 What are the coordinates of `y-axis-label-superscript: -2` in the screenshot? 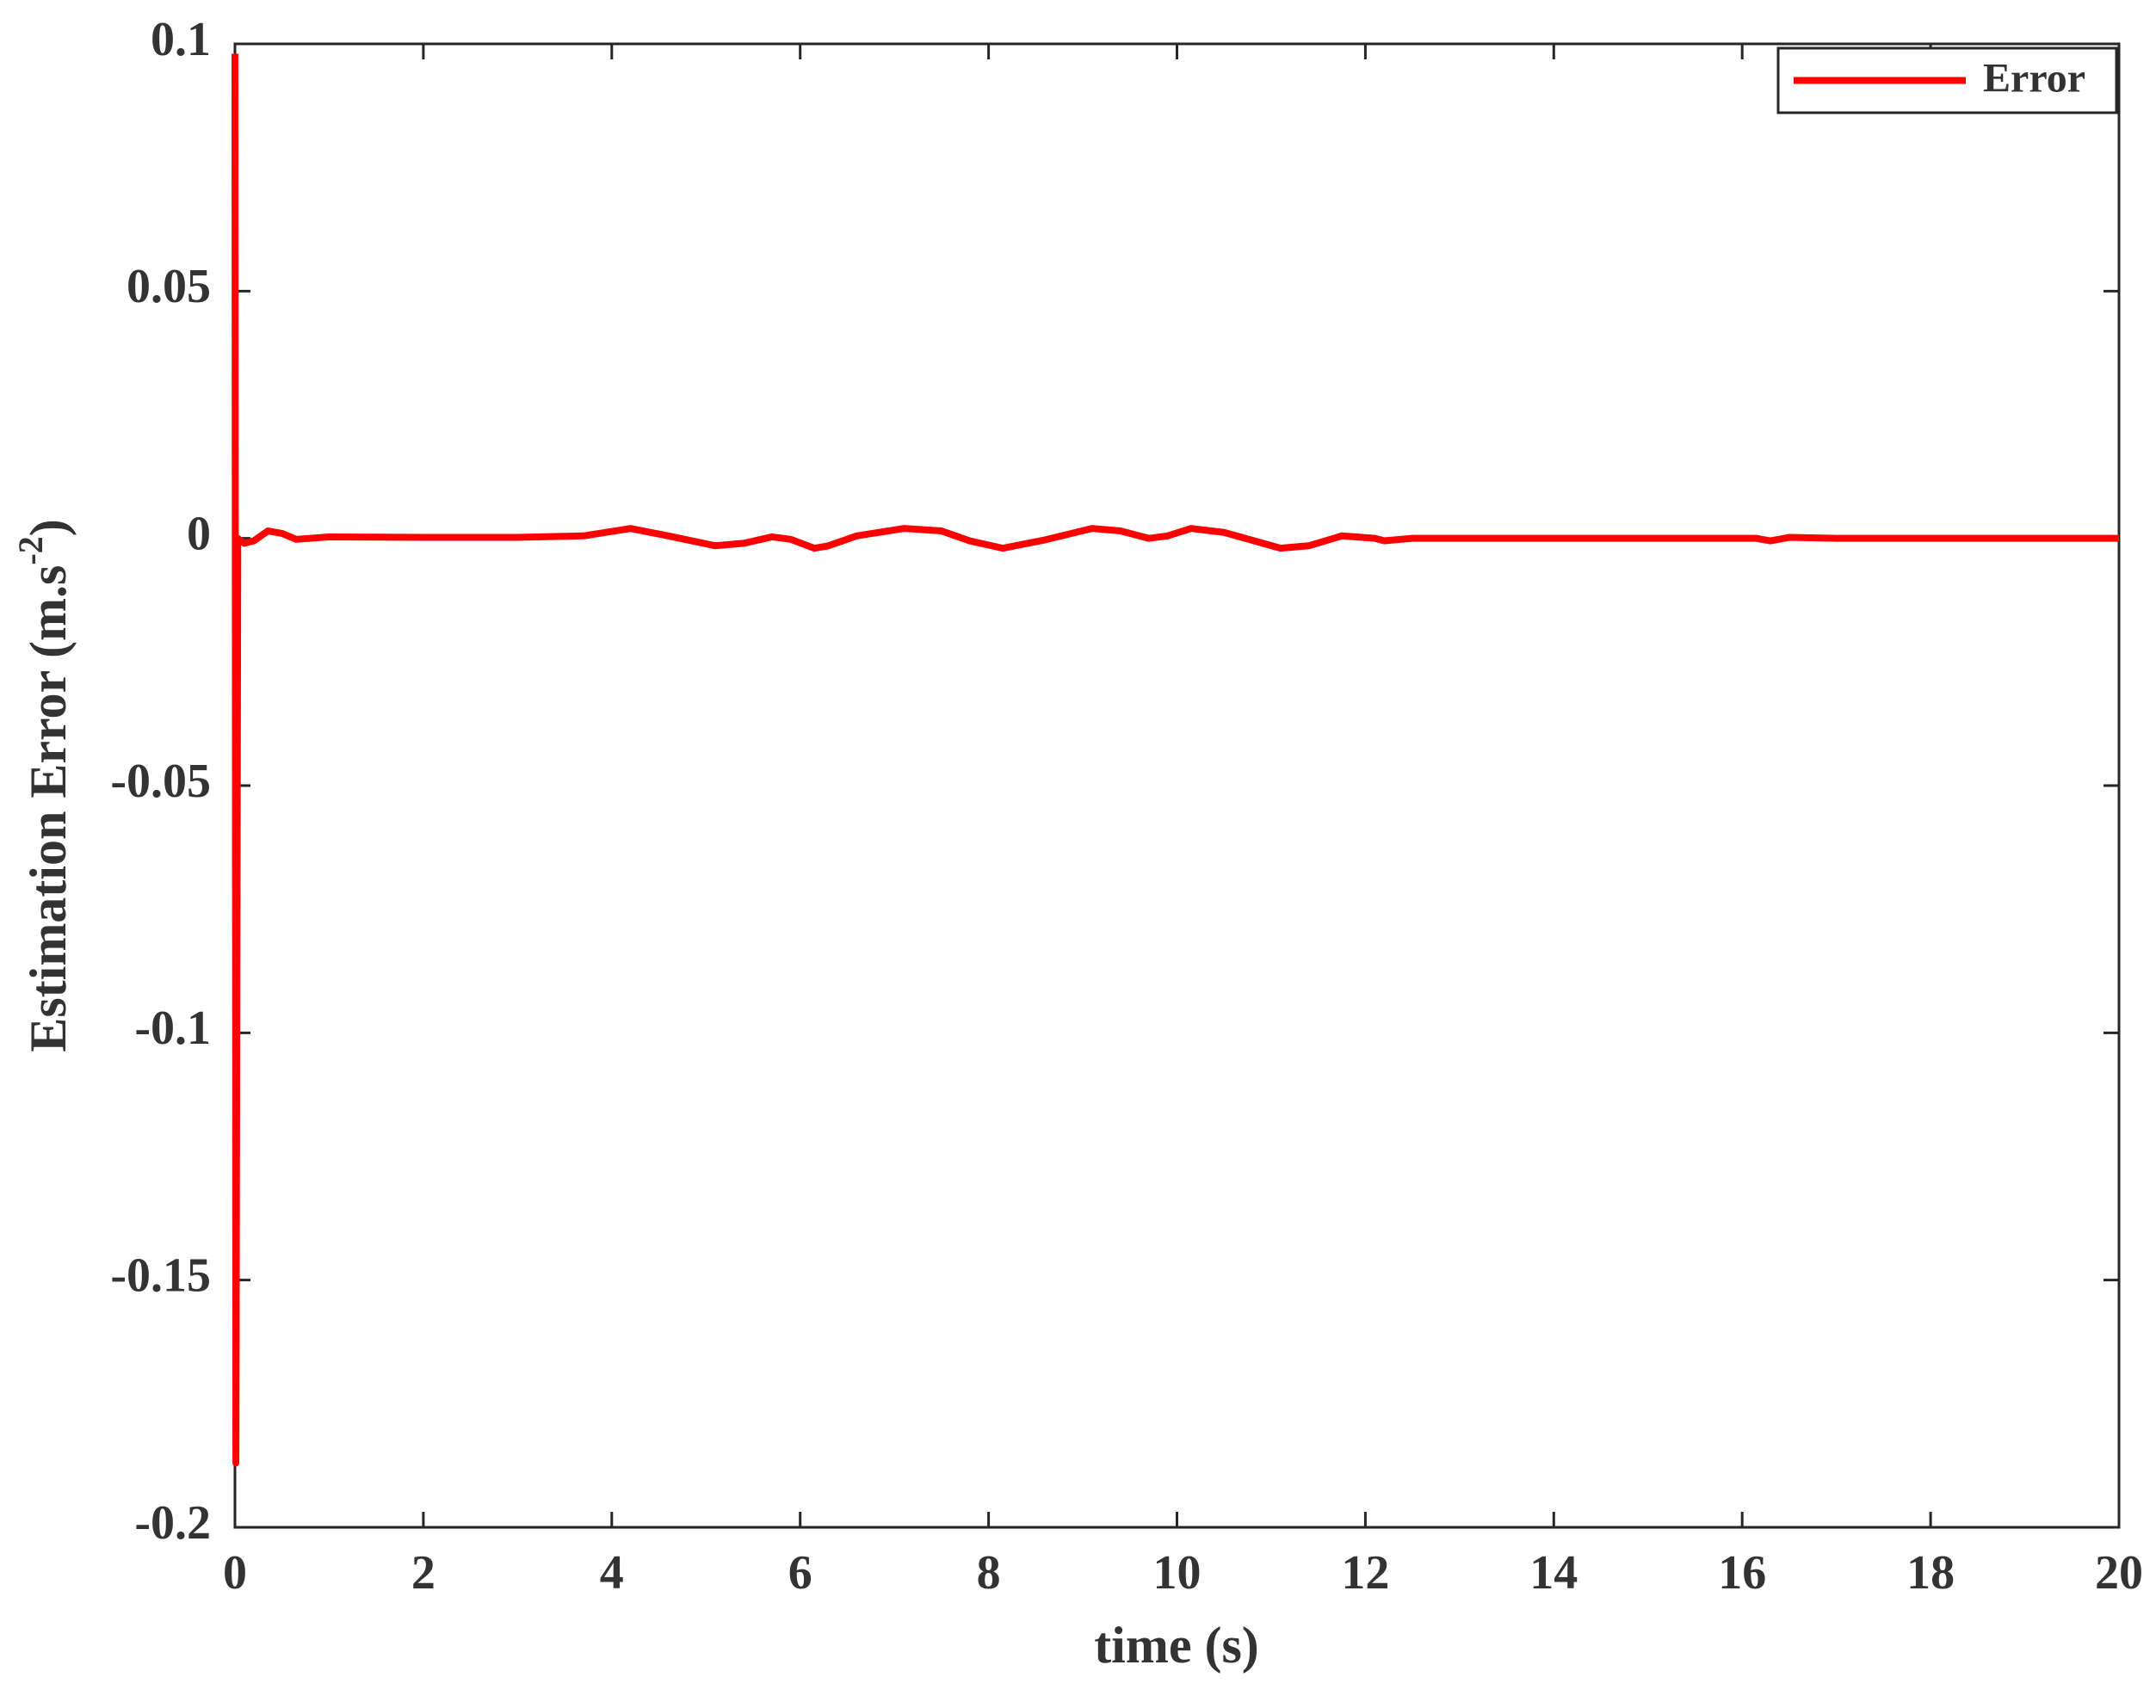 It's located at (31, 550).